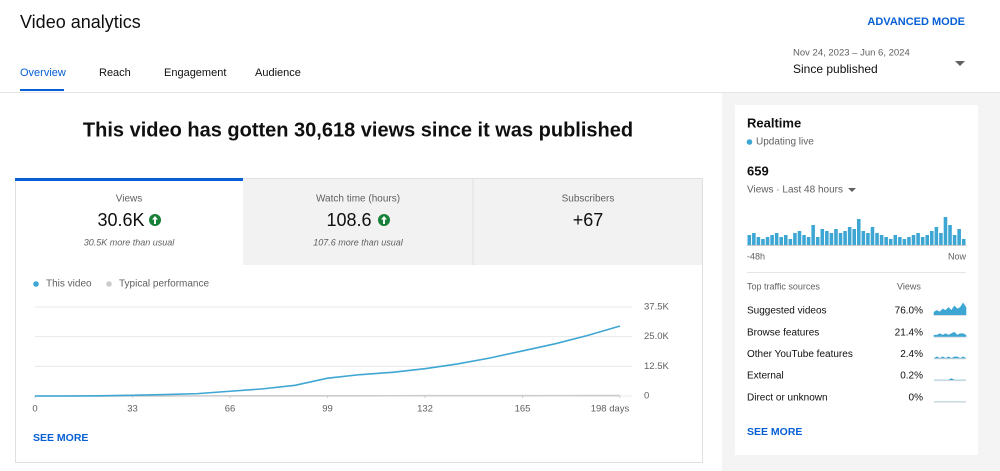 This screenshot has height=471, width=1000. I want to click on source-name: External, so click(765, 376).